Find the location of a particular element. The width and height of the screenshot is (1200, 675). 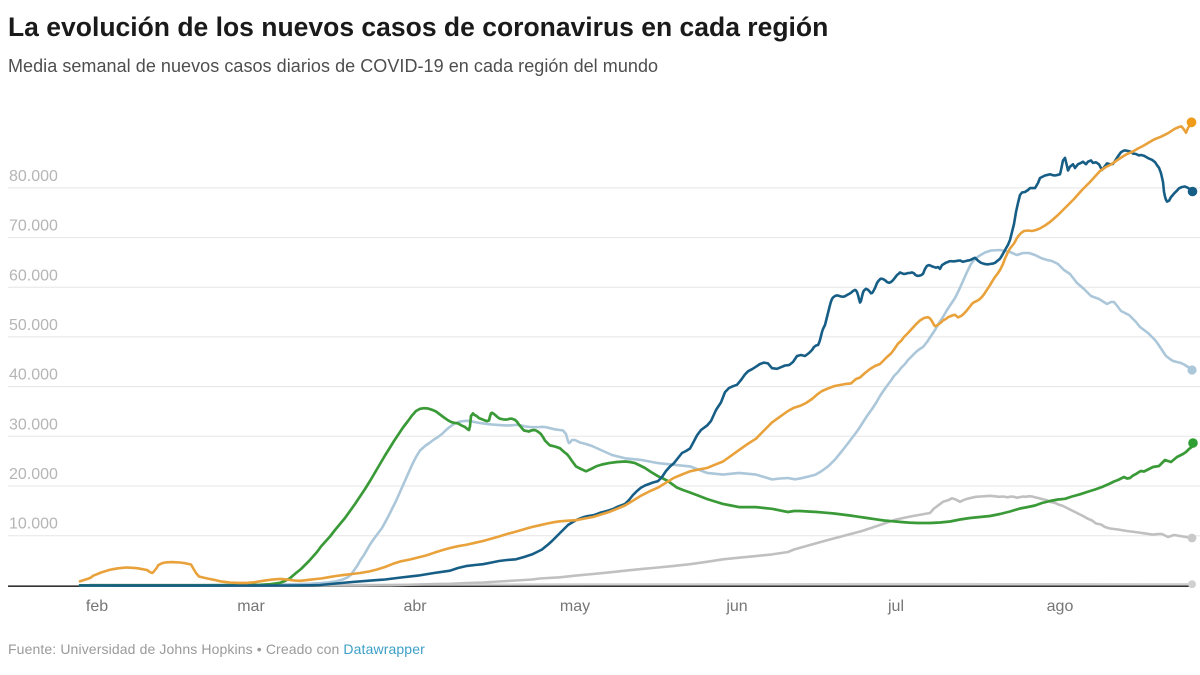

svg-text: mar is located at coordinates (251, 606).